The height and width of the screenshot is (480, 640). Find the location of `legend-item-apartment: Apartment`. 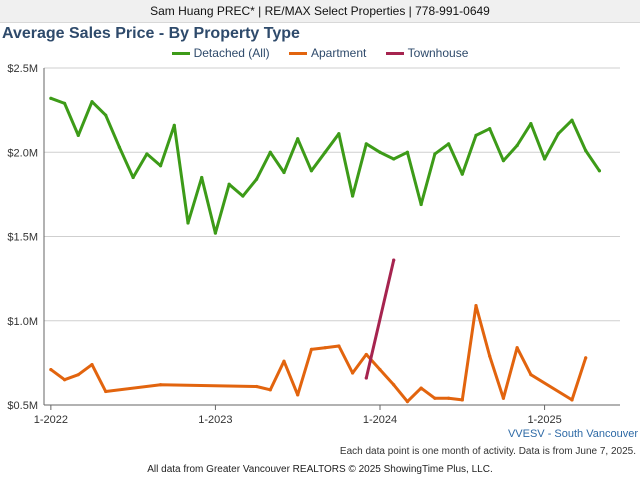

legend-item-apartment: Apartment is located at coordinates (327, 53).